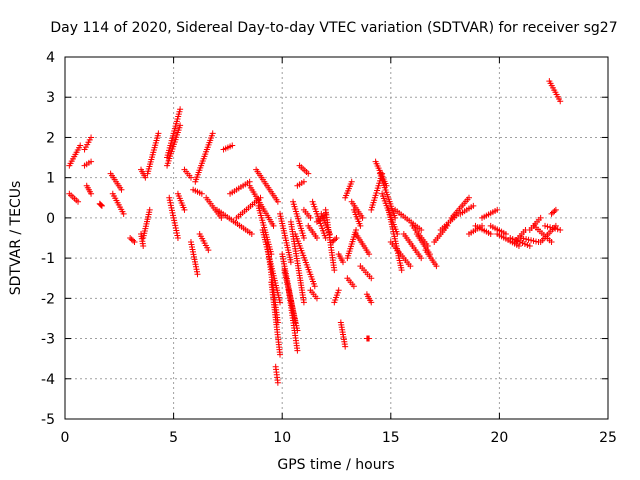  Describe the element at coordinates (16, 238) in the screenshot. I see `y-axis-label: SDTVAR / TECUs` at that location.